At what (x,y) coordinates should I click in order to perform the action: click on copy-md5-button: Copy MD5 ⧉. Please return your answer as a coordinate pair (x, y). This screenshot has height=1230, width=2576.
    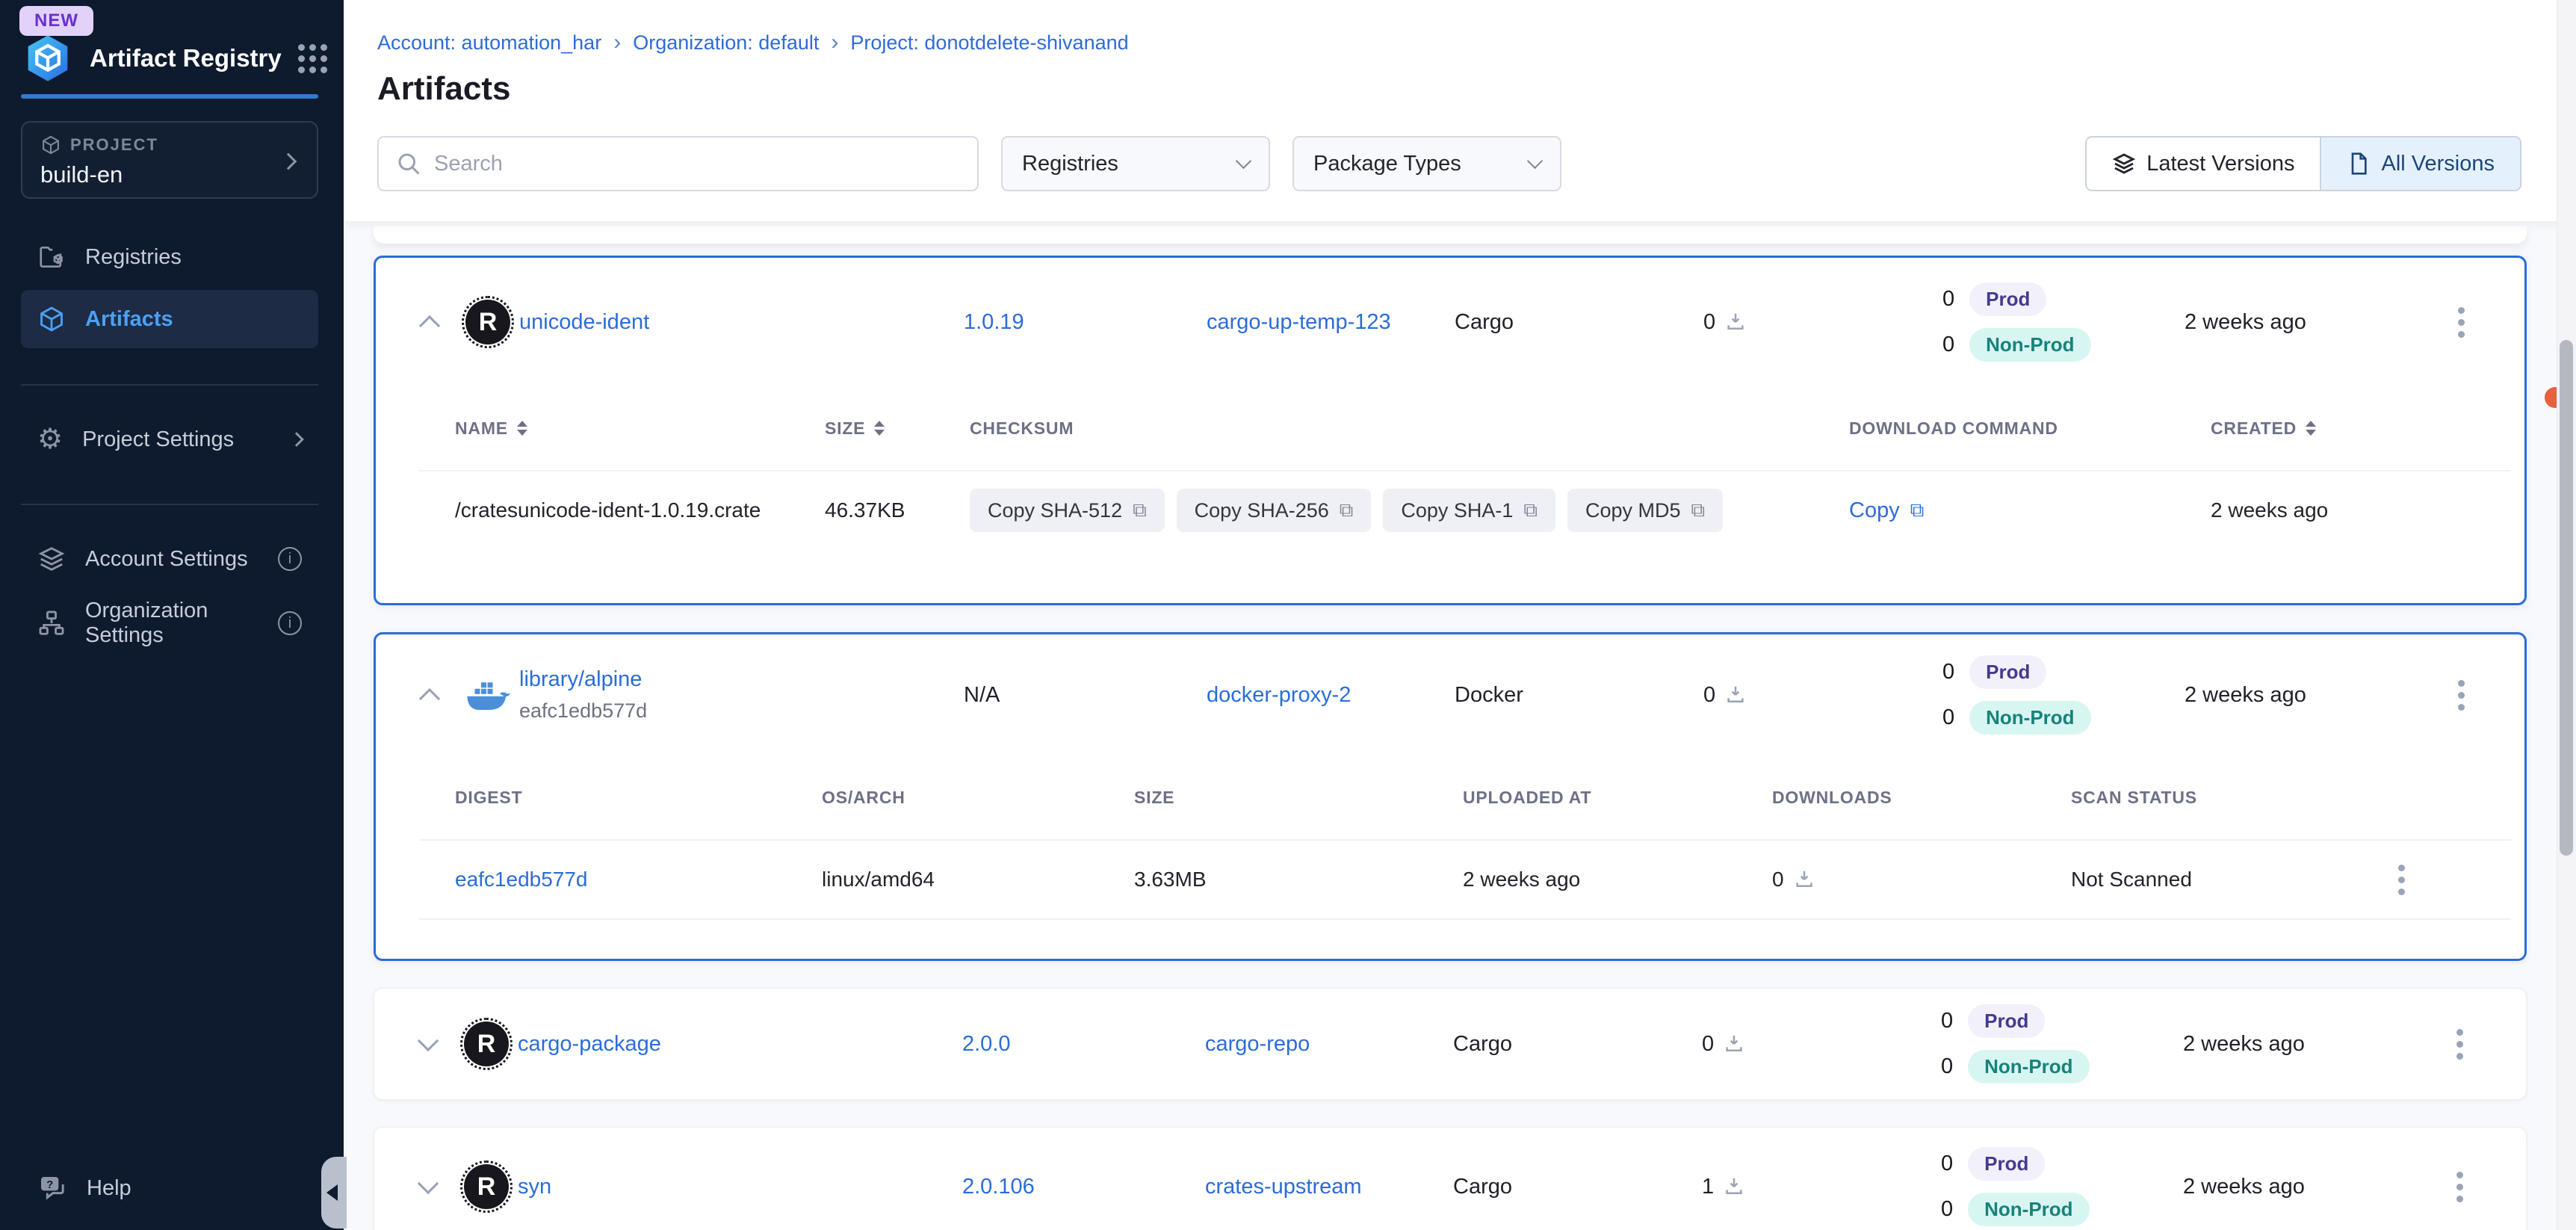
    Looking at the image, I should click on (1645, 510).